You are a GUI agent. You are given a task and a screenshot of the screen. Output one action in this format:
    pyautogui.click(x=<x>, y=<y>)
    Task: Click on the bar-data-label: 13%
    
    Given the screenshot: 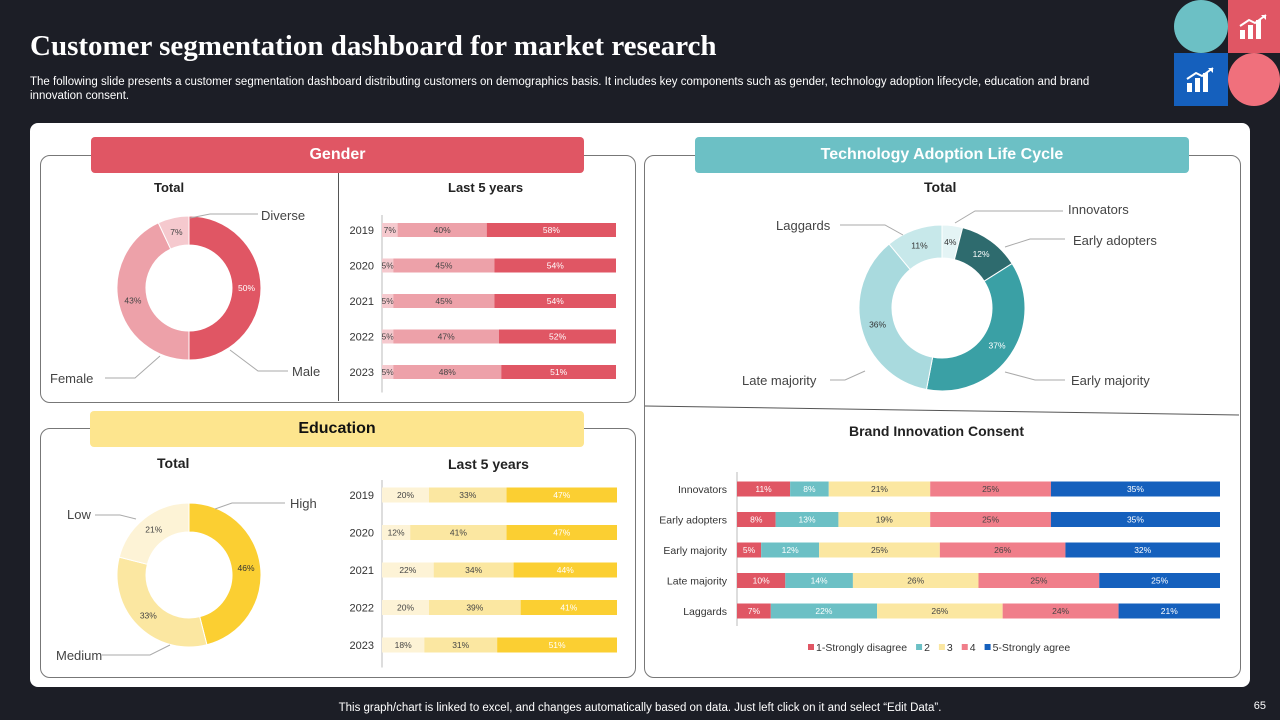 What is the action you would take?
    pyautogui.click(x=807, y=520)
    